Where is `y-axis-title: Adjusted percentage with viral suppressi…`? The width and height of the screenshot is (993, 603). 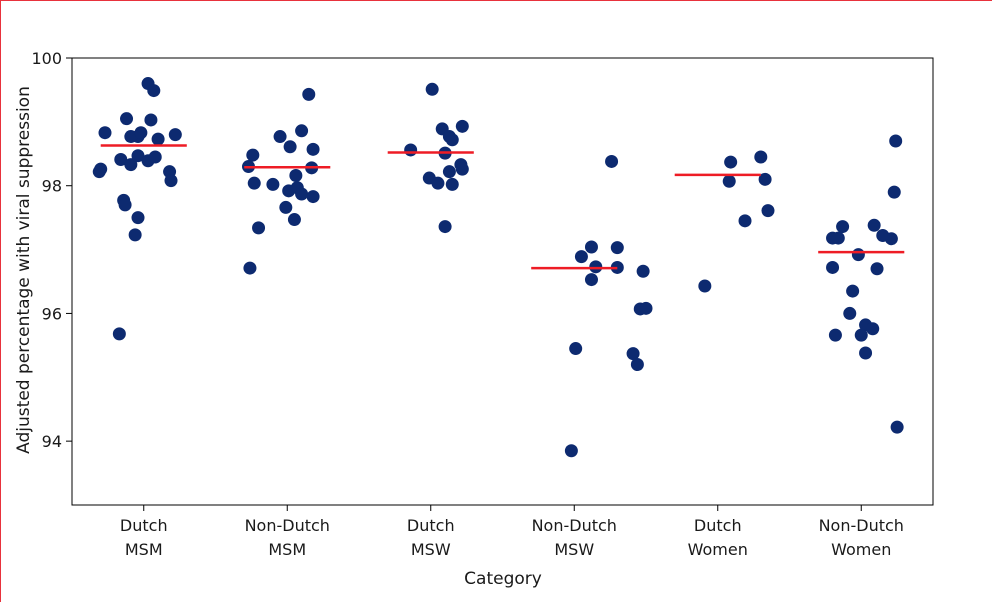
y-axis-title: Adjusted percentage with viral suppressi… is located at coordinates (24, 270).